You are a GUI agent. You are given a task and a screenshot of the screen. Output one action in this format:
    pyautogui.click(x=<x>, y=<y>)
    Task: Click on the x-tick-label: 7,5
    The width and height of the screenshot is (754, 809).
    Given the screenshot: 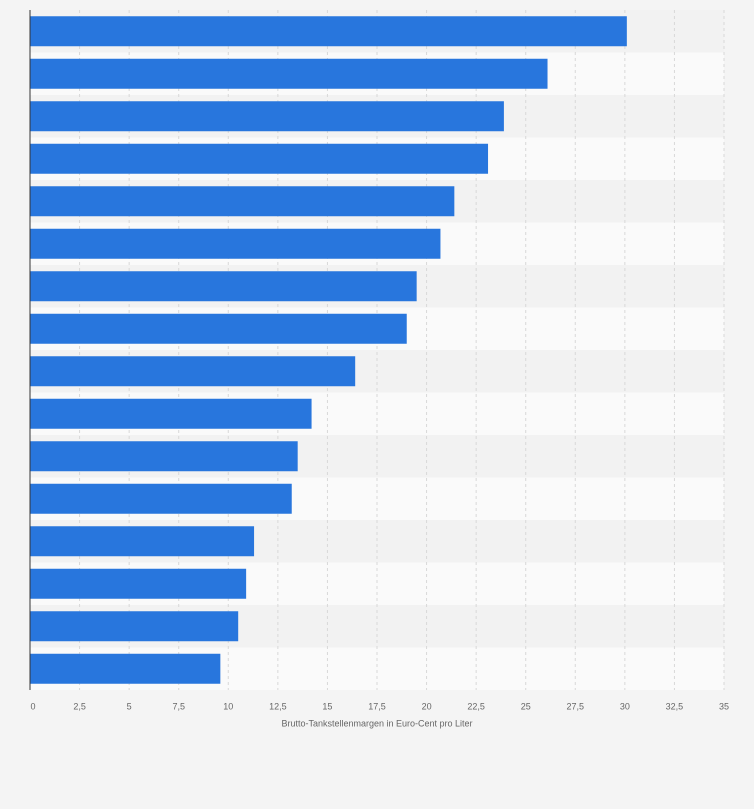 What is the action you would take?
    pyautogui.click(x=178, y=706)
    